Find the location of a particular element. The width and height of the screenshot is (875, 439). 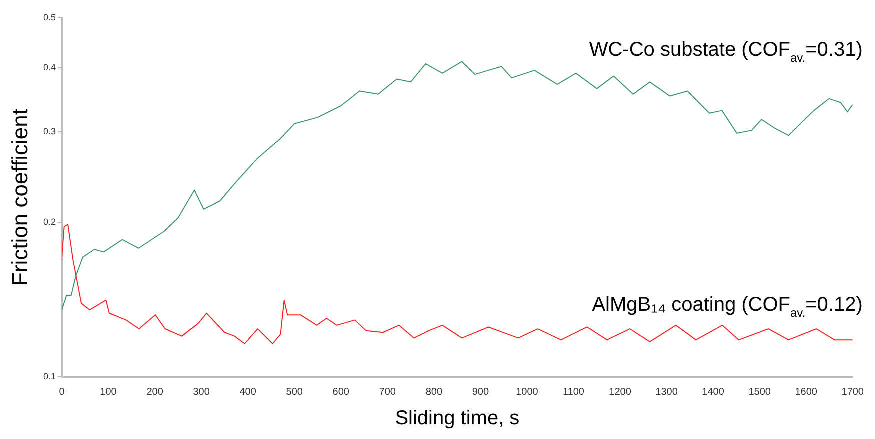

x-tick-label: 500 is located at coordinates (295, 392).